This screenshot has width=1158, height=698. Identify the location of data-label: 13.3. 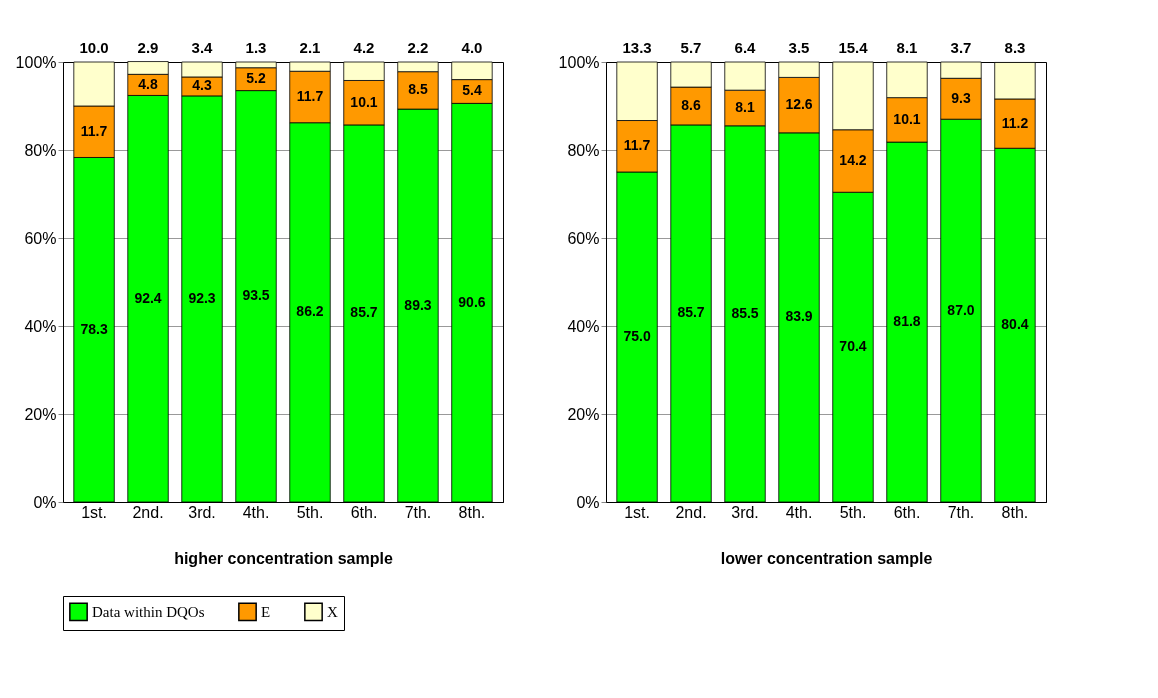
(637, 47).